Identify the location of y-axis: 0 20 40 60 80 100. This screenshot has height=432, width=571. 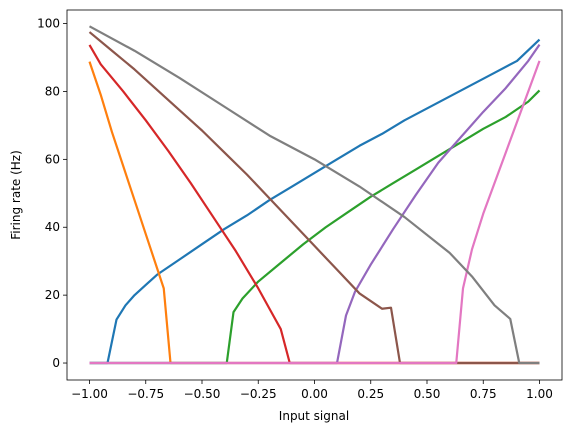
(52, 193).